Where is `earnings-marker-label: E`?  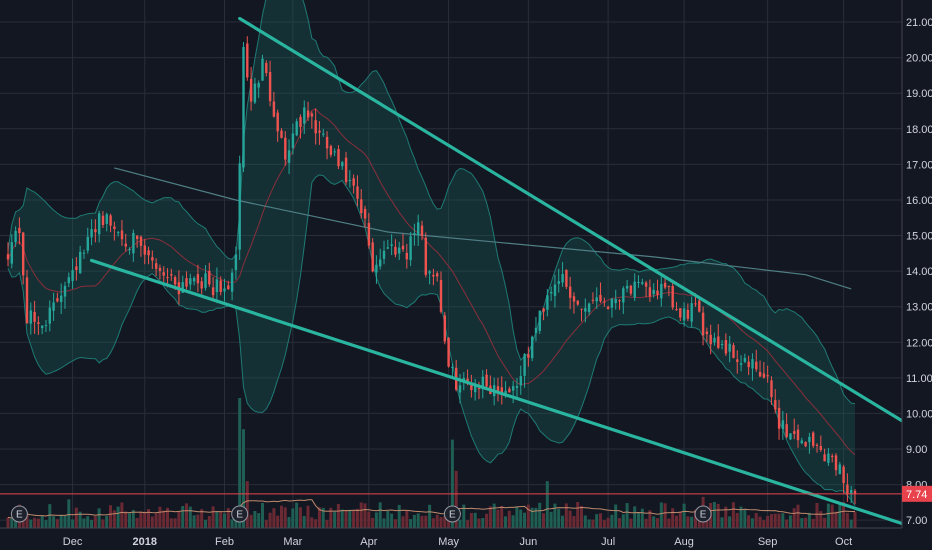 earnings-marker-label: E is located at coordinates (452, 515).